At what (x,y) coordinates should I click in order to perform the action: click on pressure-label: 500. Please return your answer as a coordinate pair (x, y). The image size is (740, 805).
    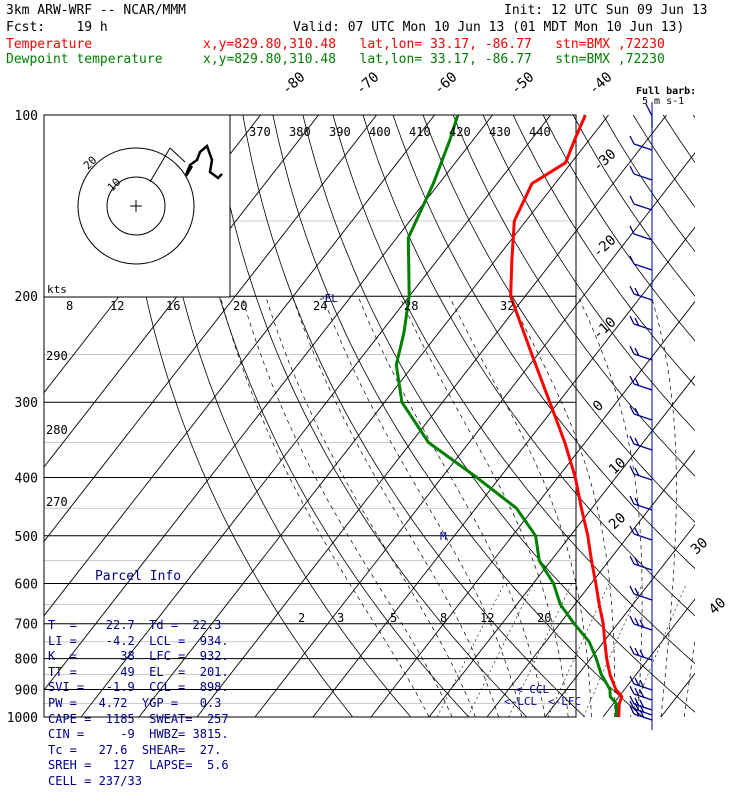
    Looking at the image, I should click on (26, 537).